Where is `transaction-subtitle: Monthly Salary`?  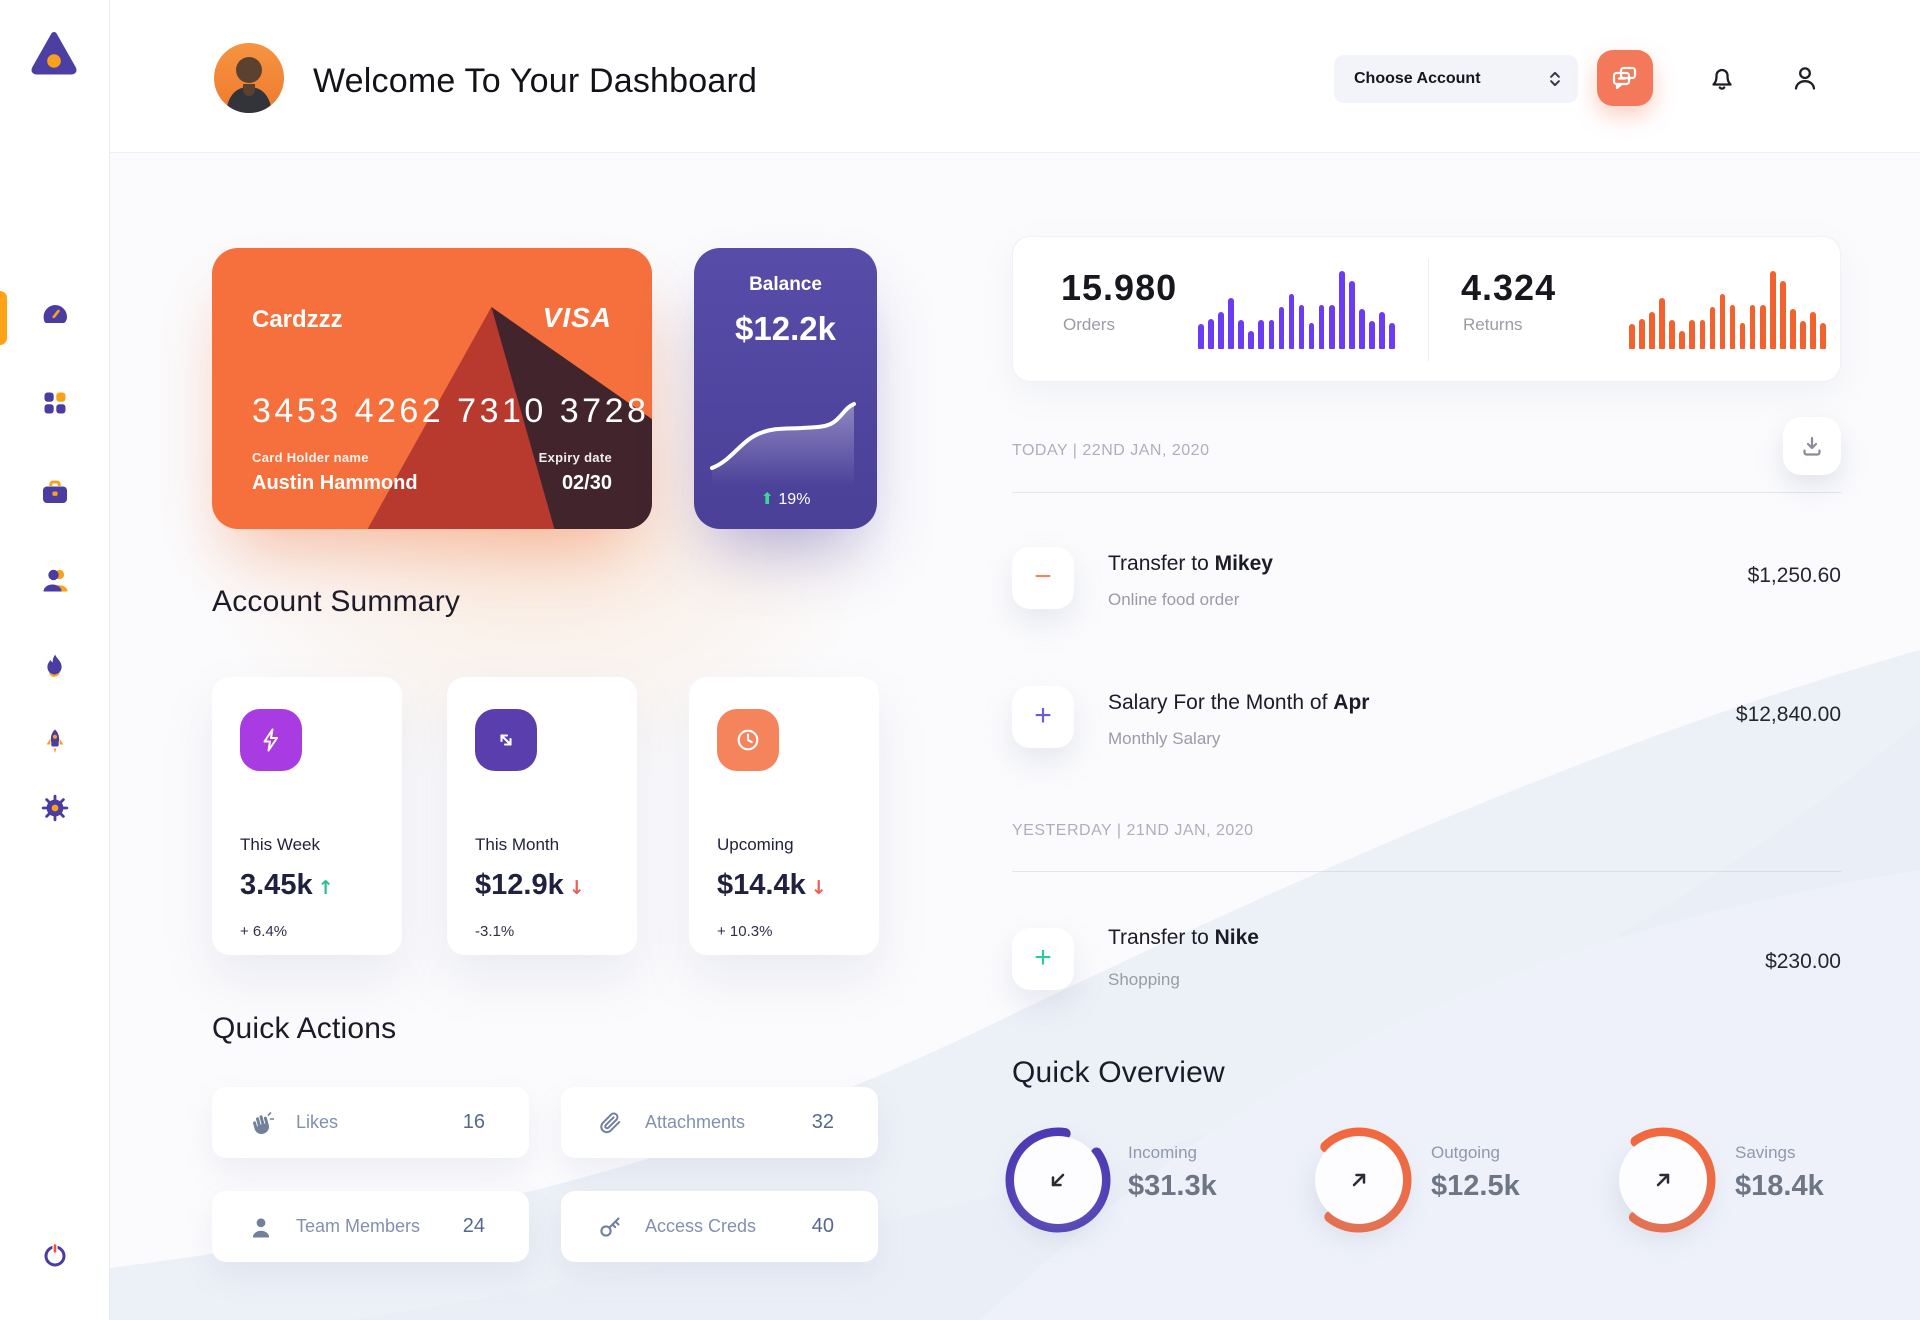 transaction-subtitle: Monthly Salary is located at coordinates (1164, 738).